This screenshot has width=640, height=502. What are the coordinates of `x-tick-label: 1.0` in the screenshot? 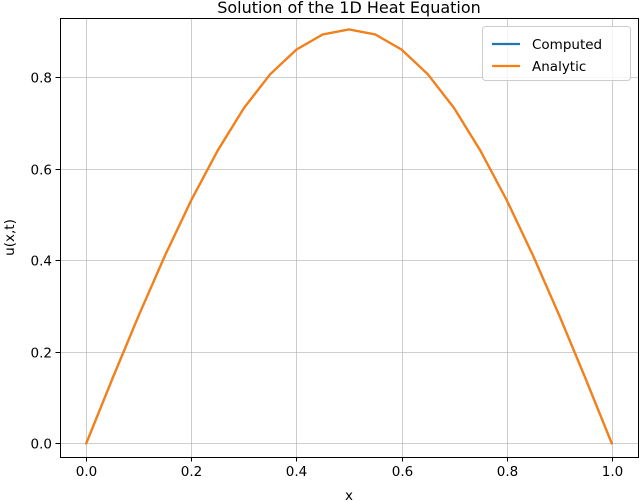 It's located at (612, 472).